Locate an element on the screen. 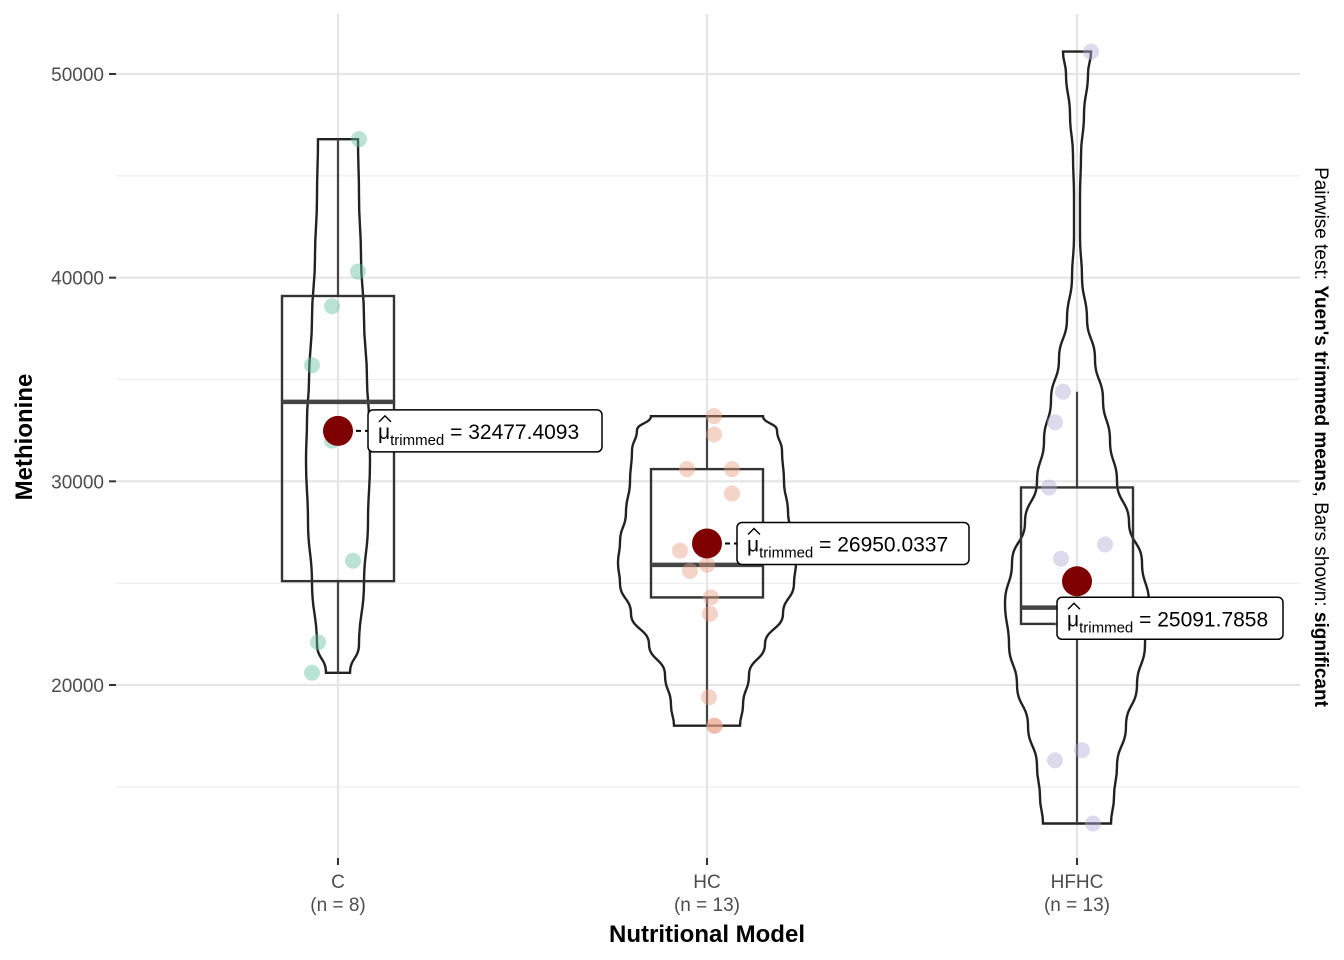 The image size is (1344, 960). y-tick-label: 30000 is located at coordinates (77, 482).